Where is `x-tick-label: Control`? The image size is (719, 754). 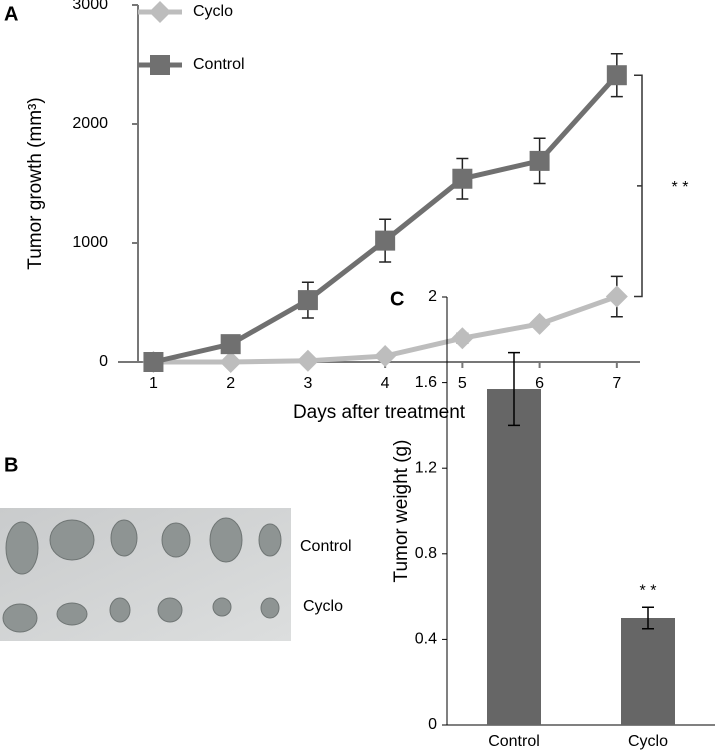
x-tick-label: Control is located at coordinates (514, 741).